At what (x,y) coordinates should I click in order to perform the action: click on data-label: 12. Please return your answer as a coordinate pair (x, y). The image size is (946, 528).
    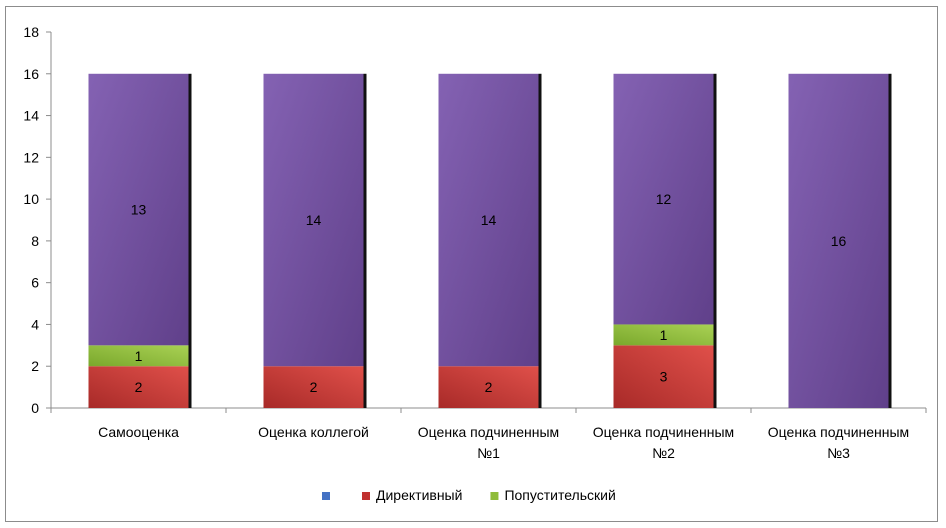
    Looking at the image, I should click on (664, 199).